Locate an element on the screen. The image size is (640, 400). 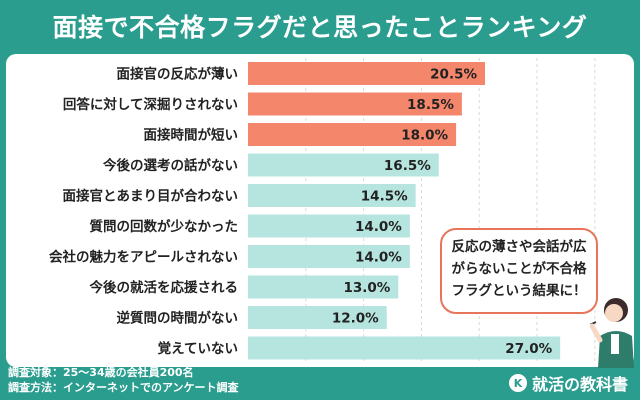
chart-title: 面接で不合格フラグだと思ったことランキング is located at coordinates (320, 27).